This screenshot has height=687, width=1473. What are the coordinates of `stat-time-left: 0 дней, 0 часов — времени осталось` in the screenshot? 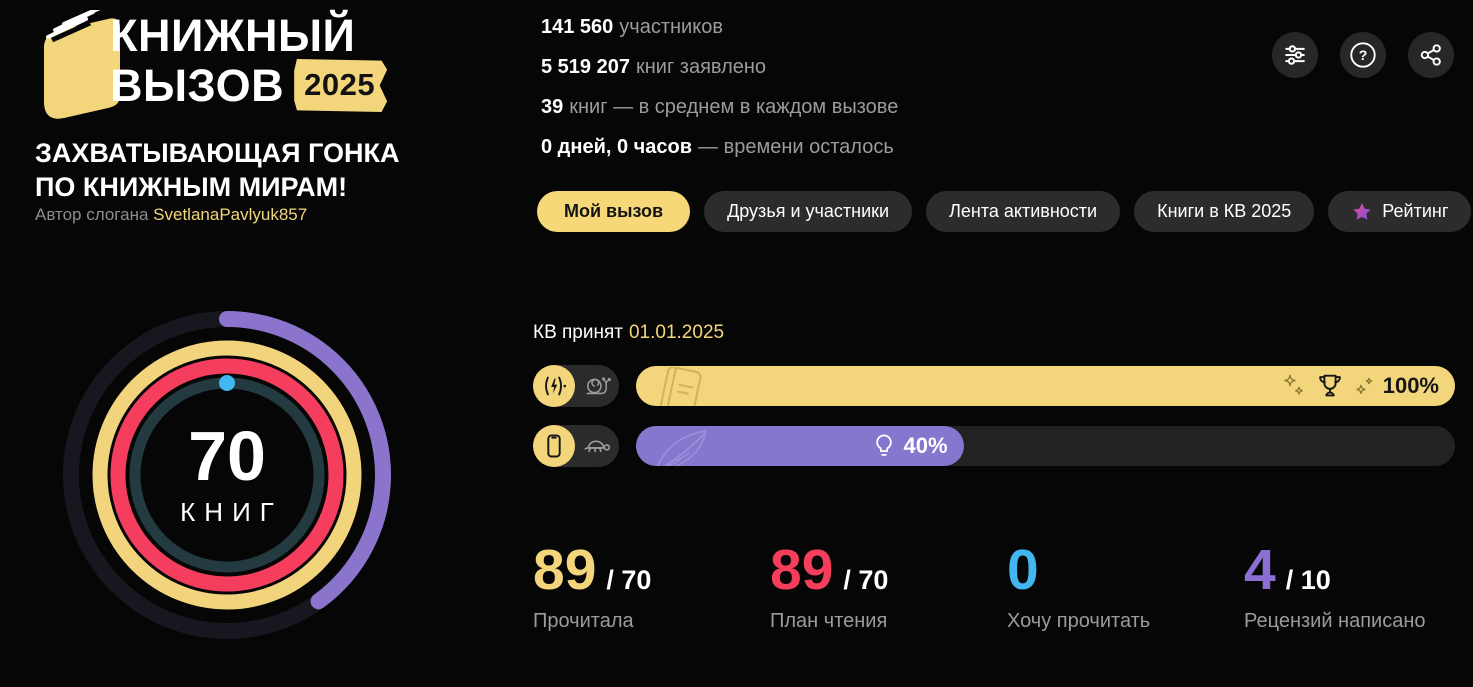 It's located at (717, 147).